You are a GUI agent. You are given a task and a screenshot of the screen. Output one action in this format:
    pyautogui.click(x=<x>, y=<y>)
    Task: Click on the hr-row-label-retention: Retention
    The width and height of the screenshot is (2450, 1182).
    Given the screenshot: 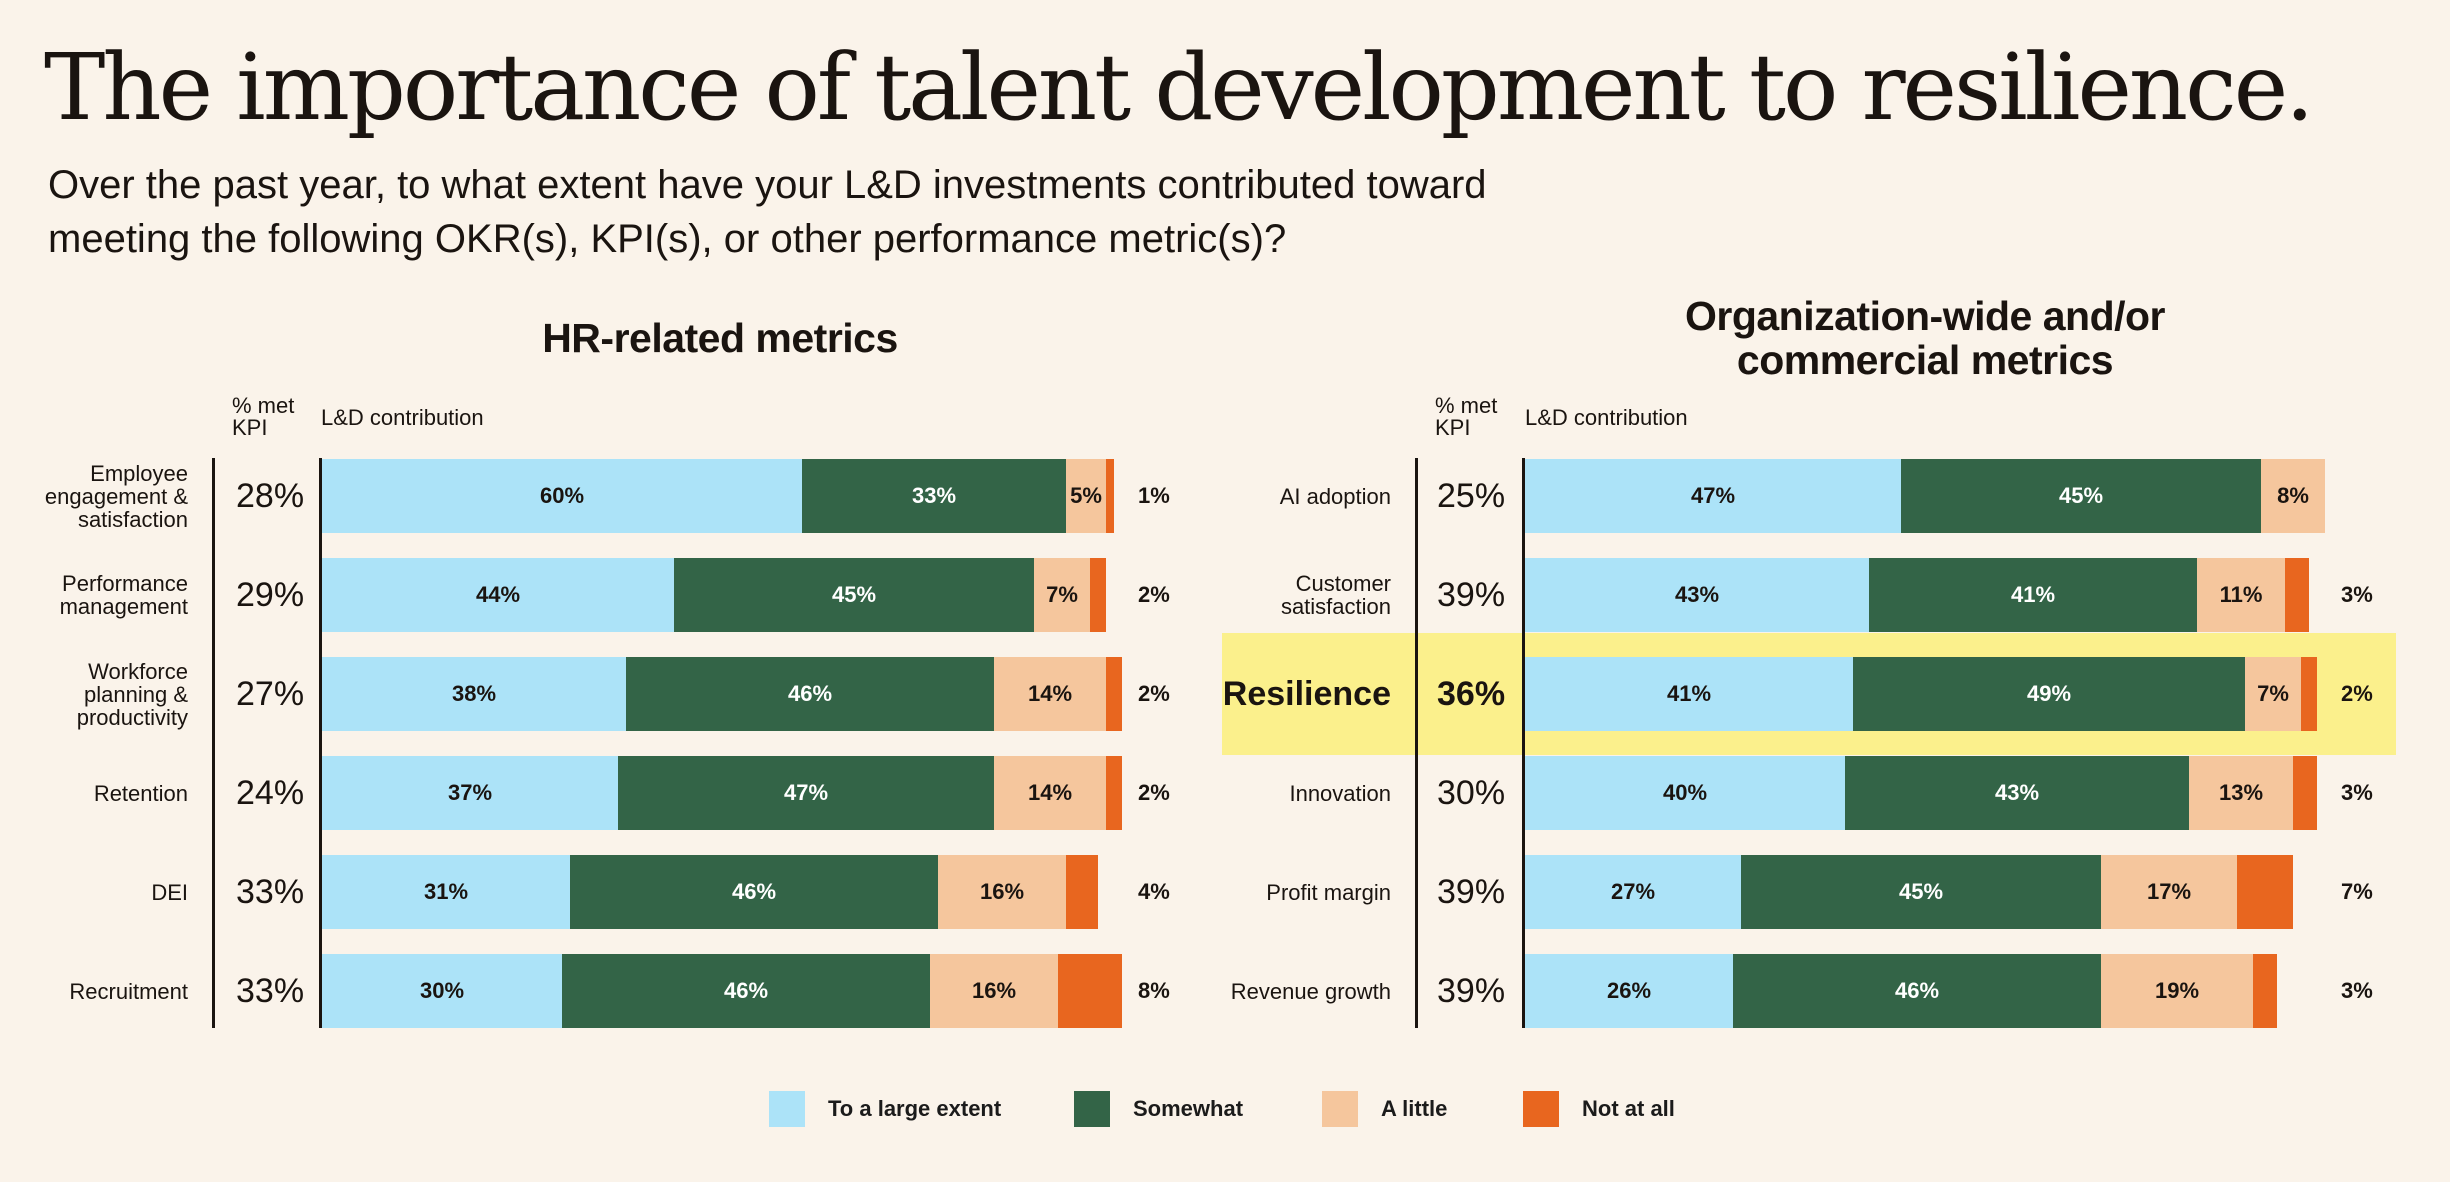 What is the action you would take?
    pyautogui.click(x=140, y=793)
    